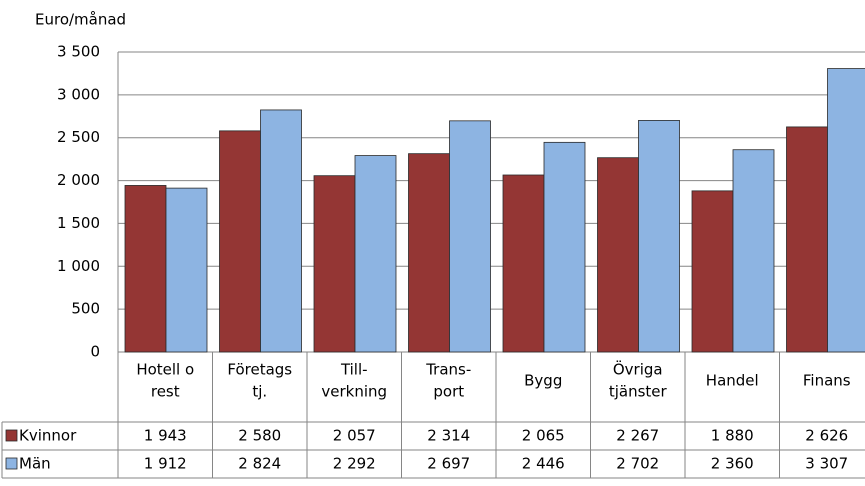  I want to click on legend-label: Män, so click(35, 464).